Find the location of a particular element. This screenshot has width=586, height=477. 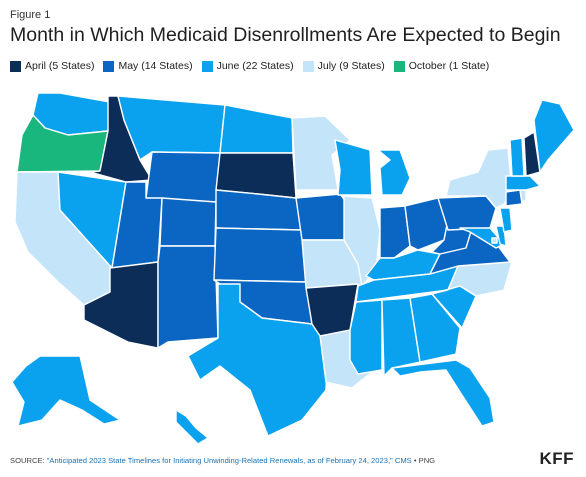

state-ND is located at coordinates (256, 129).